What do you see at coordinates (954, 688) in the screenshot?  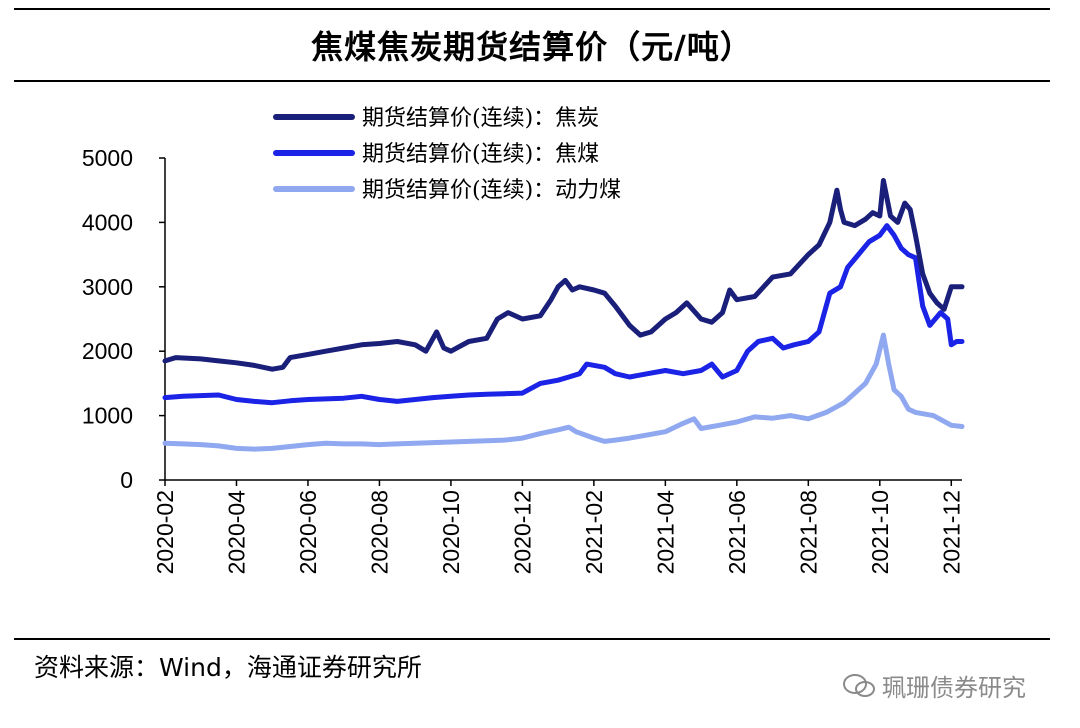 I see `watermark-text: 珮珊债券研究` at bounding box center [954, 688].